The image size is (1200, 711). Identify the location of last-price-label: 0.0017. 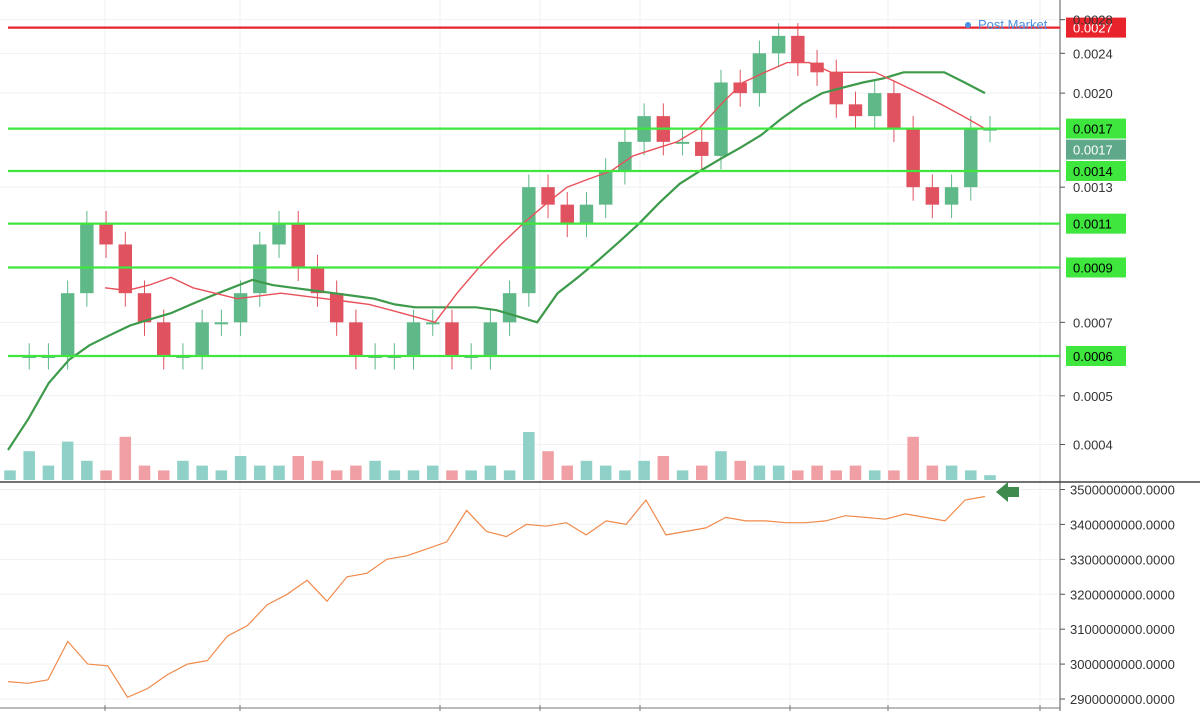
(1093, 150).